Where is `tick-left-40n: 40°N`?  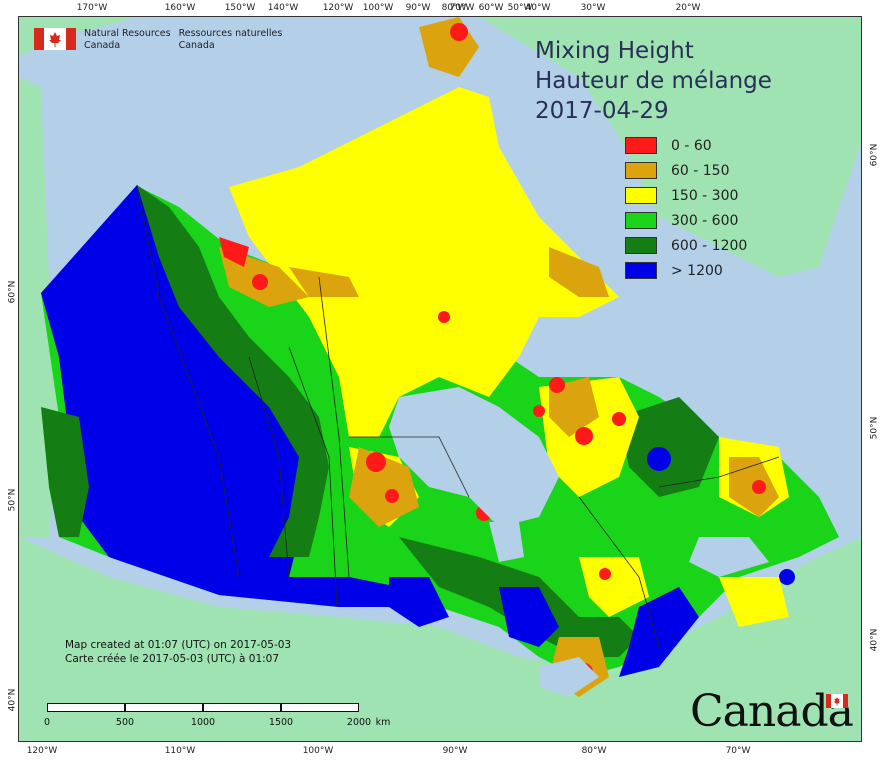
tick-left-40n: 40°N is located at coordinates (12, 700).